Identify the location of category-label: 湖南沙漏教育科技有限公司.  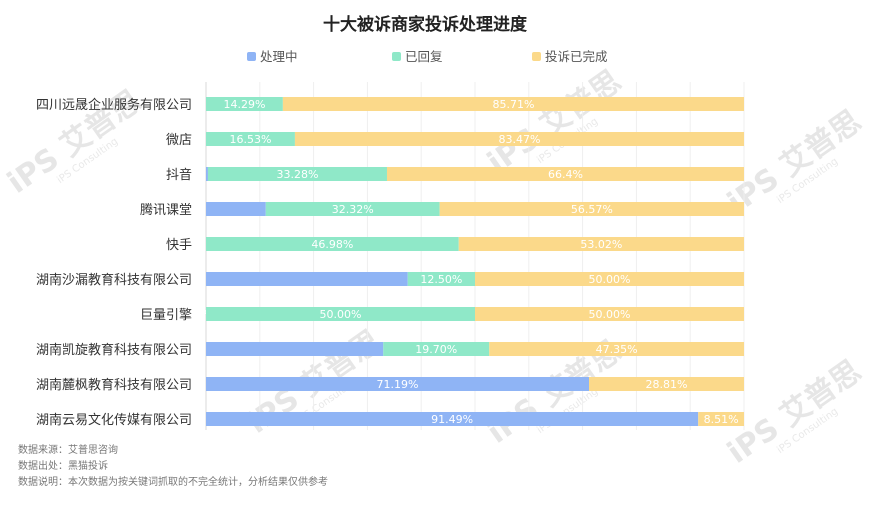
(114, 280).